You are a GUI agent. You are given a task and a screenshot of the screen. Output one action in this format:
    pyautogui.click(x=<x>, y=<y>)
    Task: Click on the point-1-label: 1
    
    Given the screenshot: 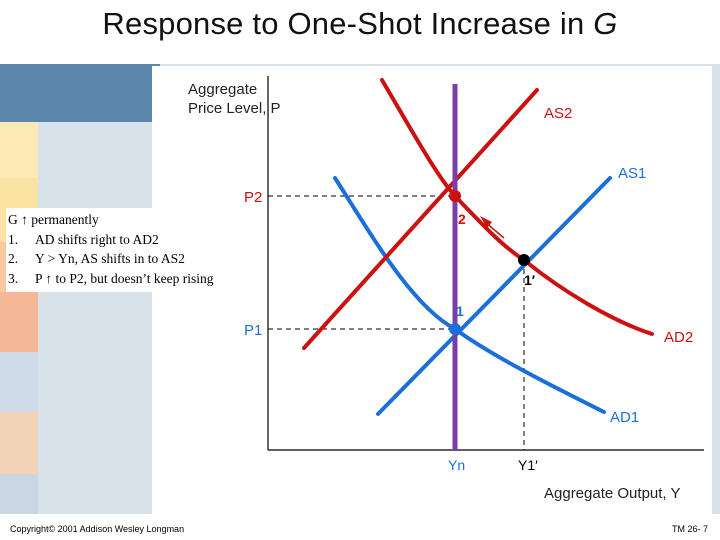 What is the action you would take?
    pyautogui.click(x=460, y=311)
    